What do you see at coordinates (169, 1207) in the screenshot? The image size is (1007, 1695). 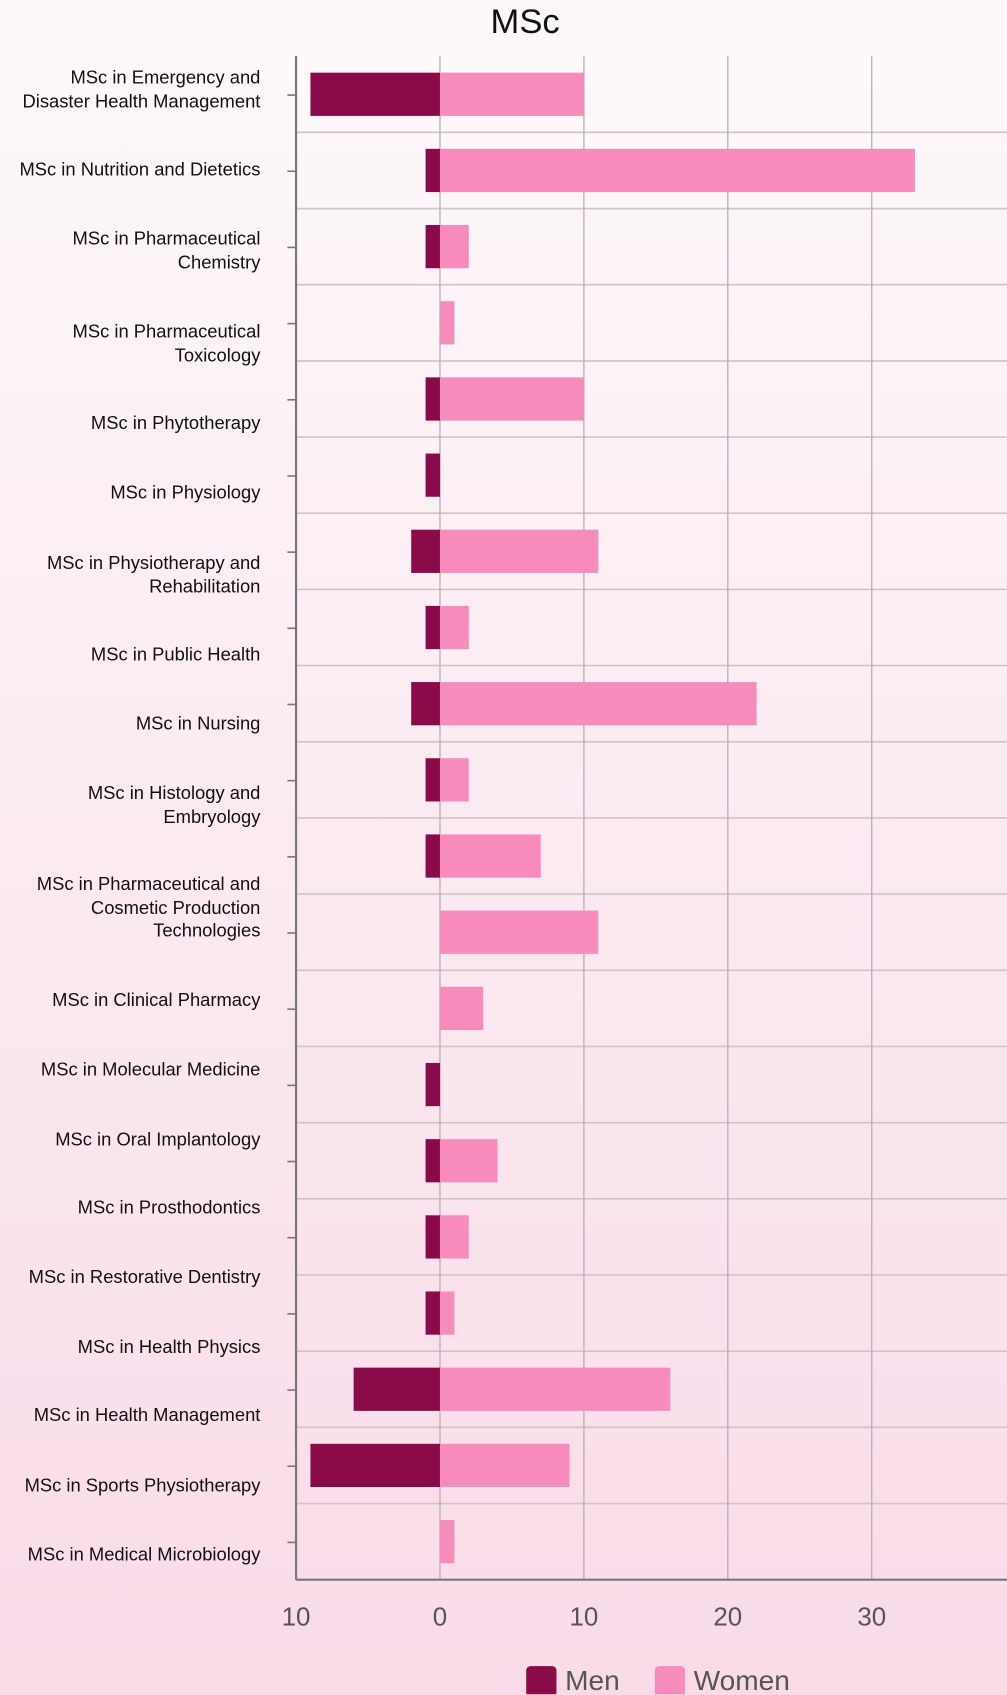 I see `y-tick-label: MSc in Prosthodontics` at bounding box center [169, 1207].